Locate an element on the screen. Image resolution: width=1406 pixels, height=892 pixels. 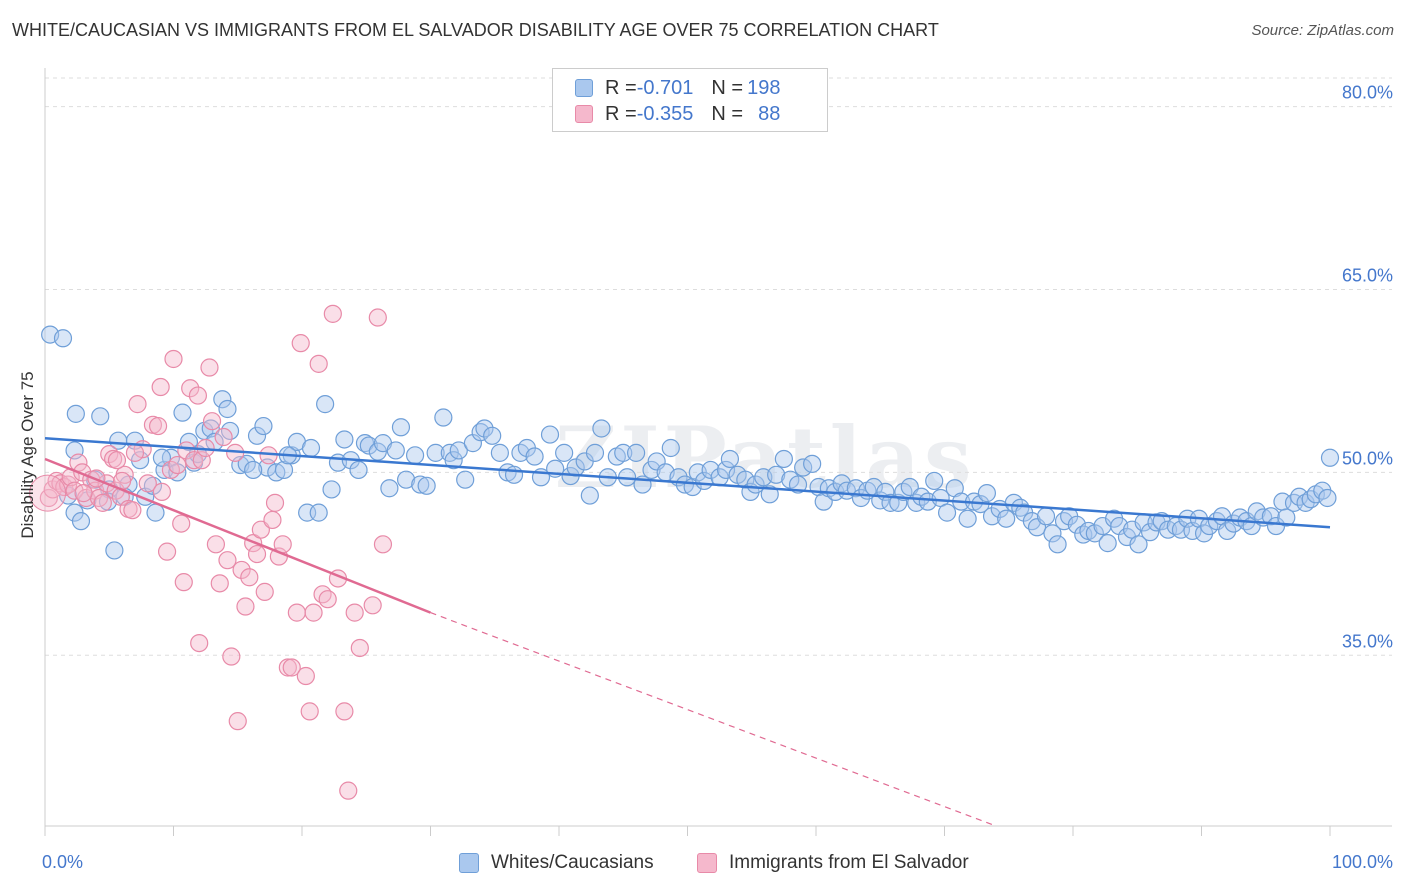
trend-line-elsalvador is located at coordinates (237, 535).